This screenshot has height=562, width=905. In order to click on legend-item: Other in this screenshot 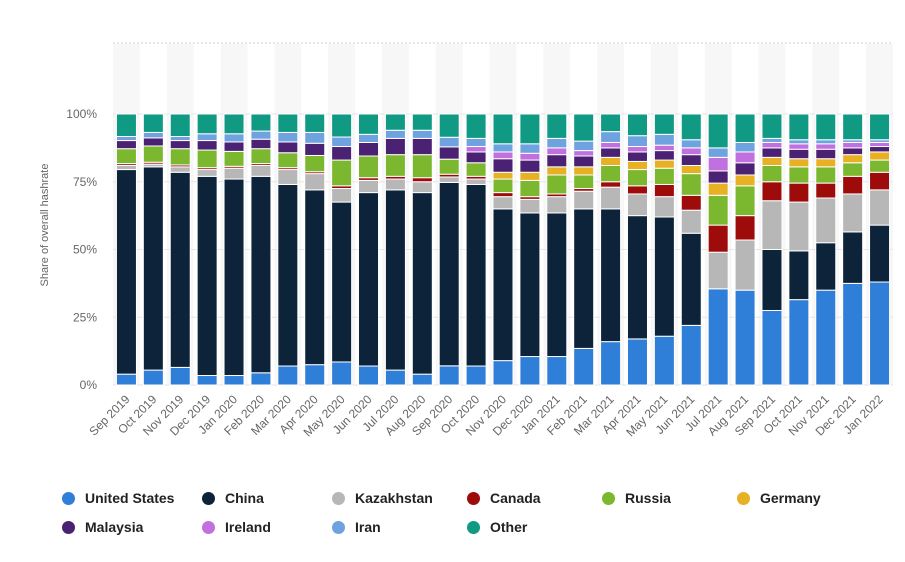, I will do `click(497, 527)`.